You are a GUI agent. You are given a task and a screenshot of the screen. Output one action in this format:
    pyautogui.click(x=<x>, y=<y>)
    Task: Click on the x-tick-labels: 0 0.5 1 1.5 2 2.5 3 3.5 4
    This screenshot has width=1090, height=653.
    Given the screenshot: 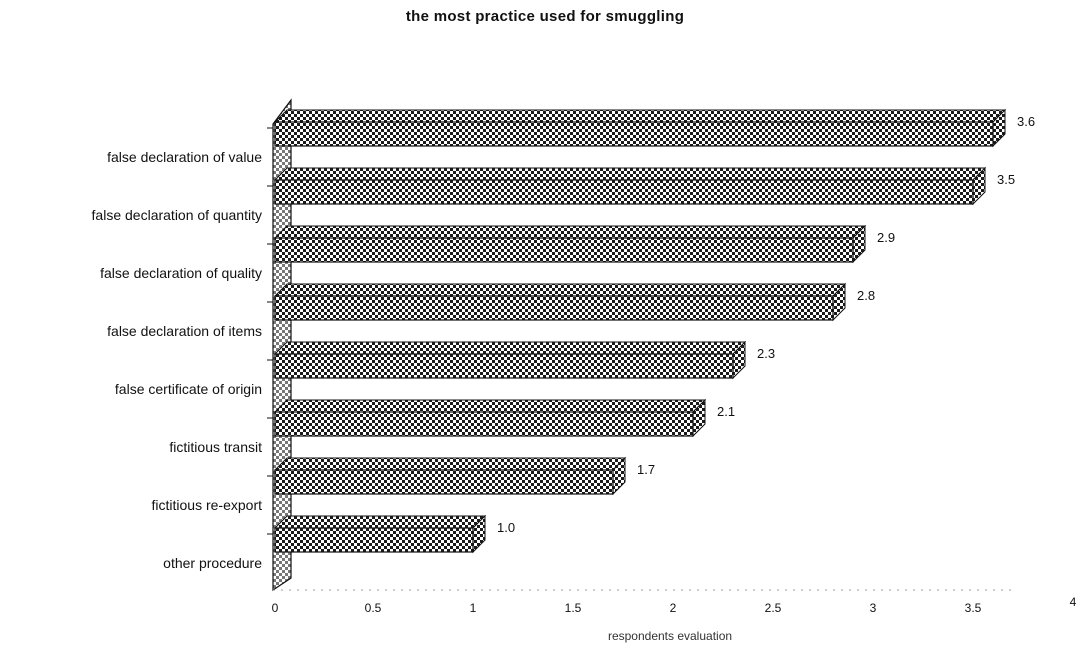 What is the action you would take?
    pyautogui.click(x=674, y=605)
    